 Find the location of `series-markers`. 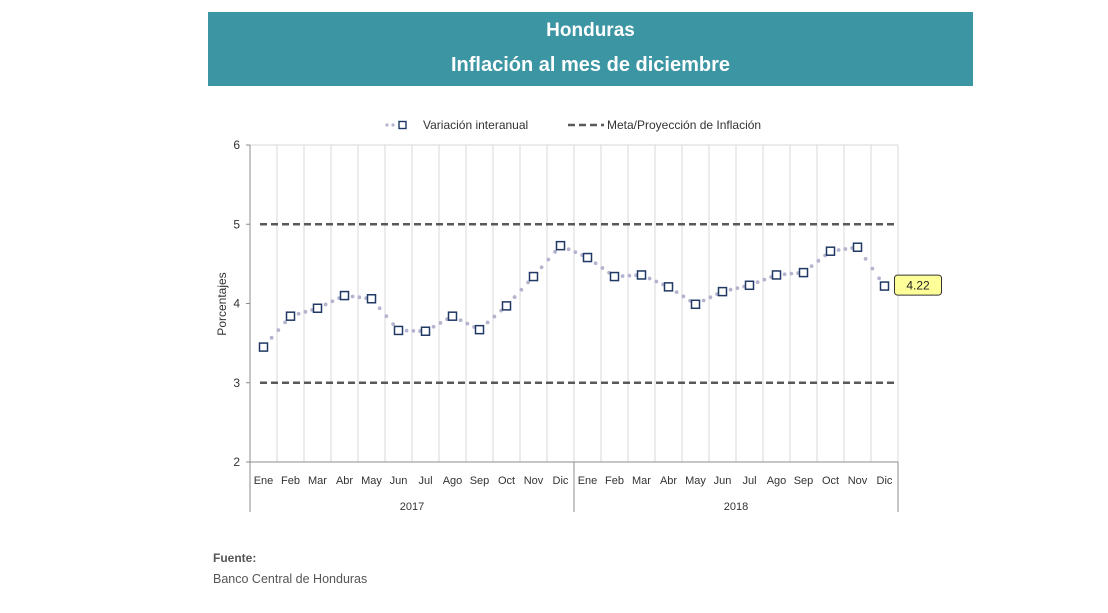

series-markers is located at coordinates (574, 296).